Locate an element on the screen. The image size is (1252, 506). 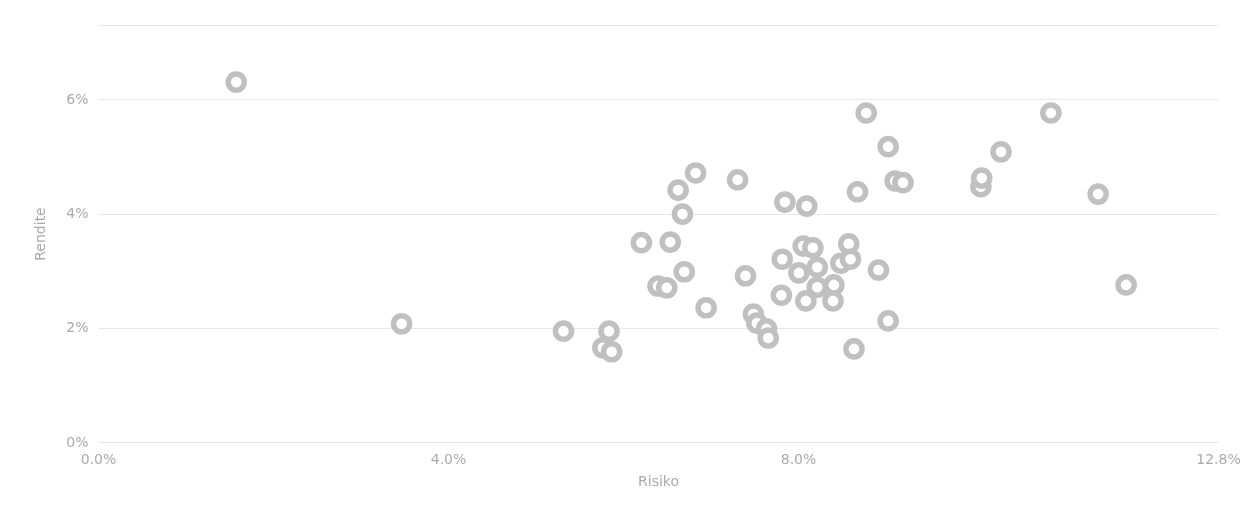
y-tick-label: 6% is located at coordinates (77, 98).